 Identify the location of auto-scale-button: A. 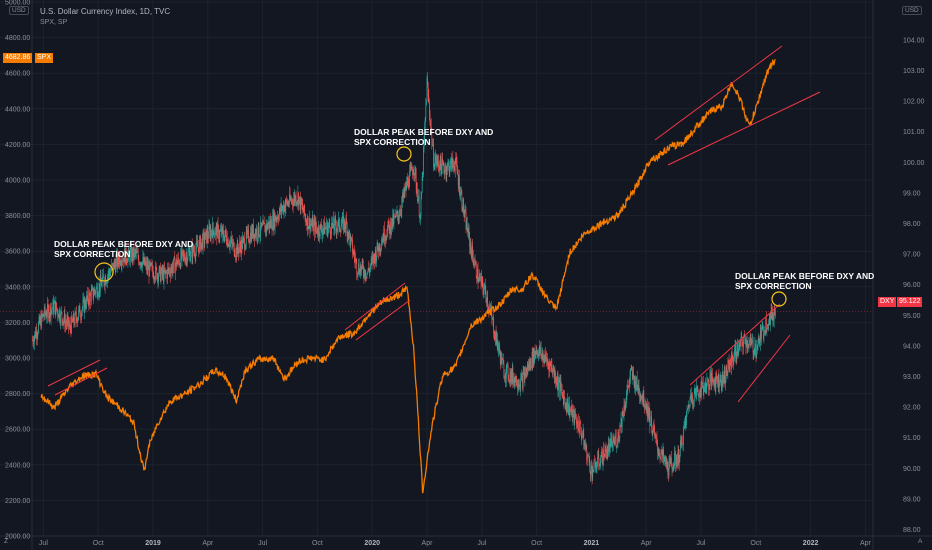
(920, 541).